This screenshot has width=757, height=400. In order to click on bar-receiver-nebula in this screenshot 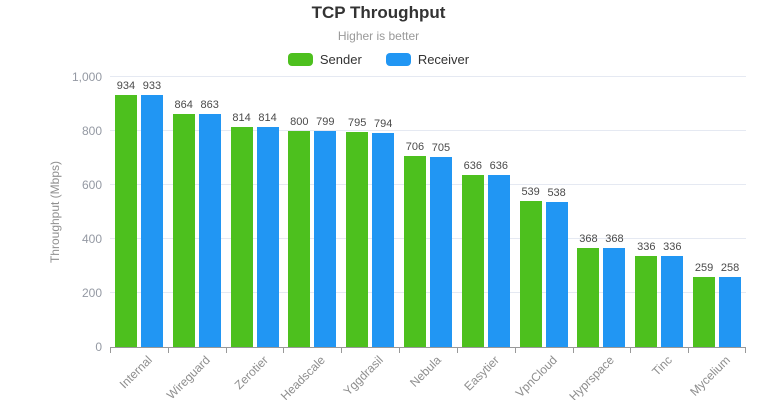, I will do `click(440, 252)`.